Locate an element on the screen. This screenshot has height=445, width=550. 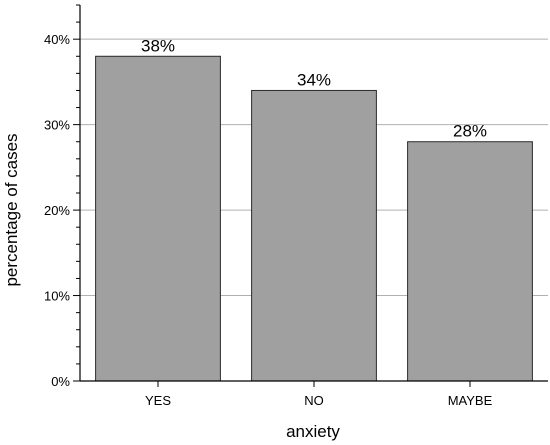
y-tick-label: 30% is located at coordinates (57, 125).